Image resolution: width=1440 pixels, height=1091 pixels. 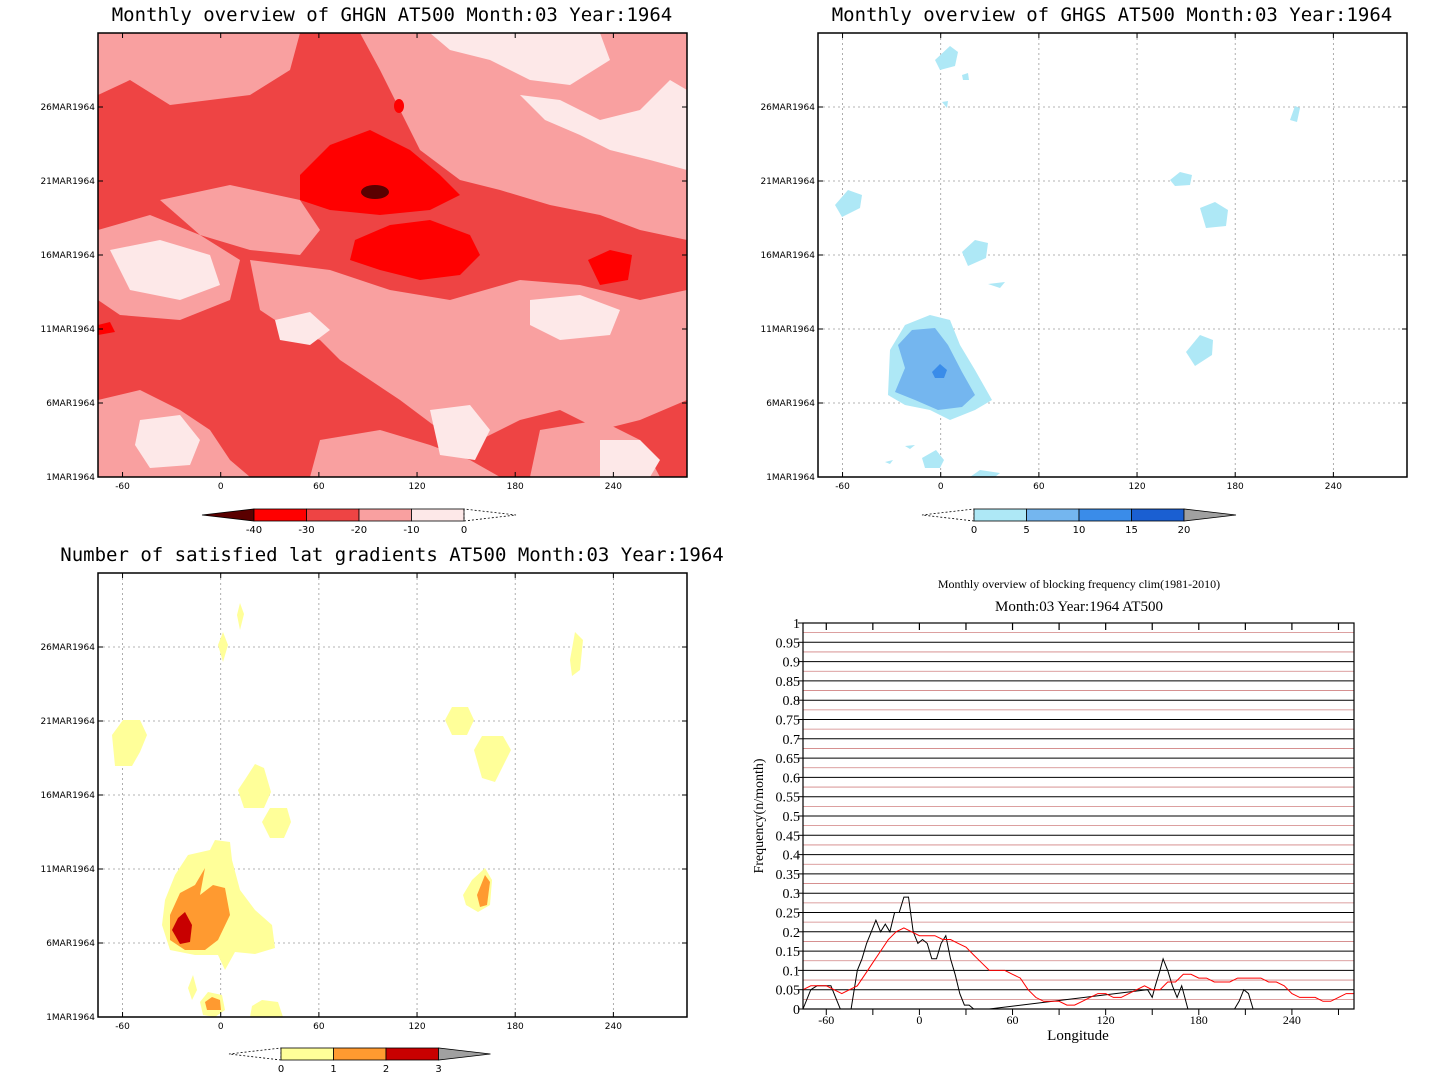 What do you see at coordinates (792, 740) in the screenshot?
I see `y-tick-label: 0.7` at bounding box center [792, 740].